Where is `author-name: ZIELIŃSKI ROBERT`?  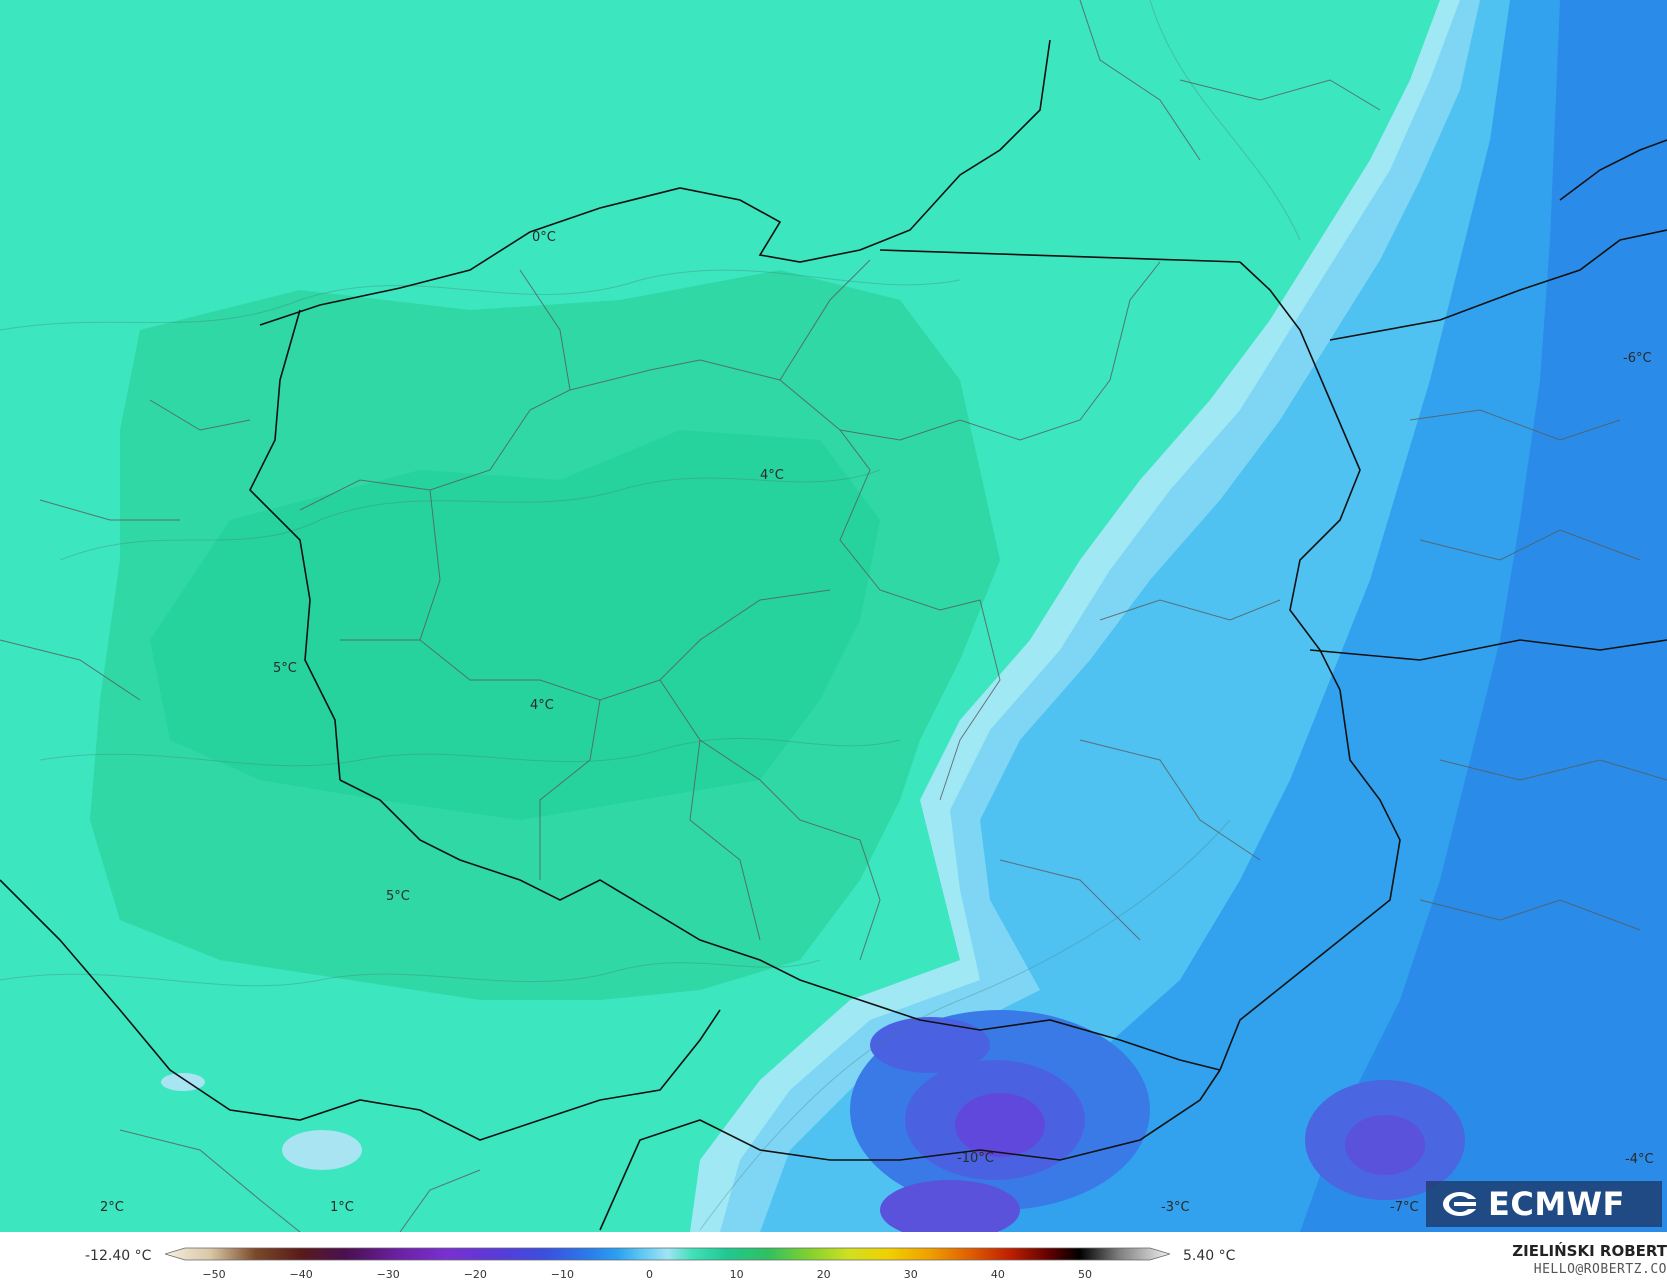
author-name: ZIELIŃSKI ROBERT is located at coordinates (1589, 1251).